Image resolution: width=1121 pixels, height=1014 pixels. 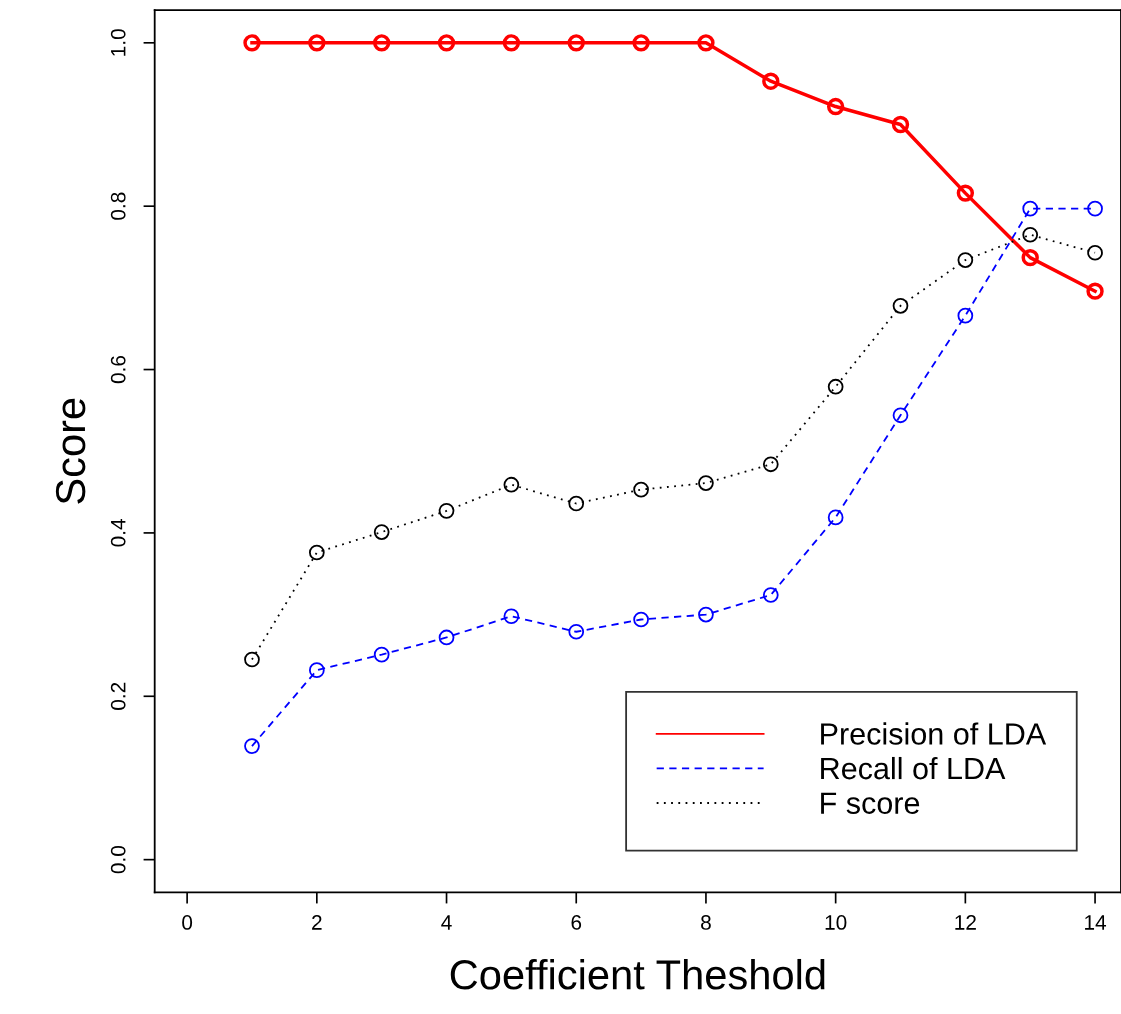 I want to click on x-tick-label: 8, so click(x=706, y=922).